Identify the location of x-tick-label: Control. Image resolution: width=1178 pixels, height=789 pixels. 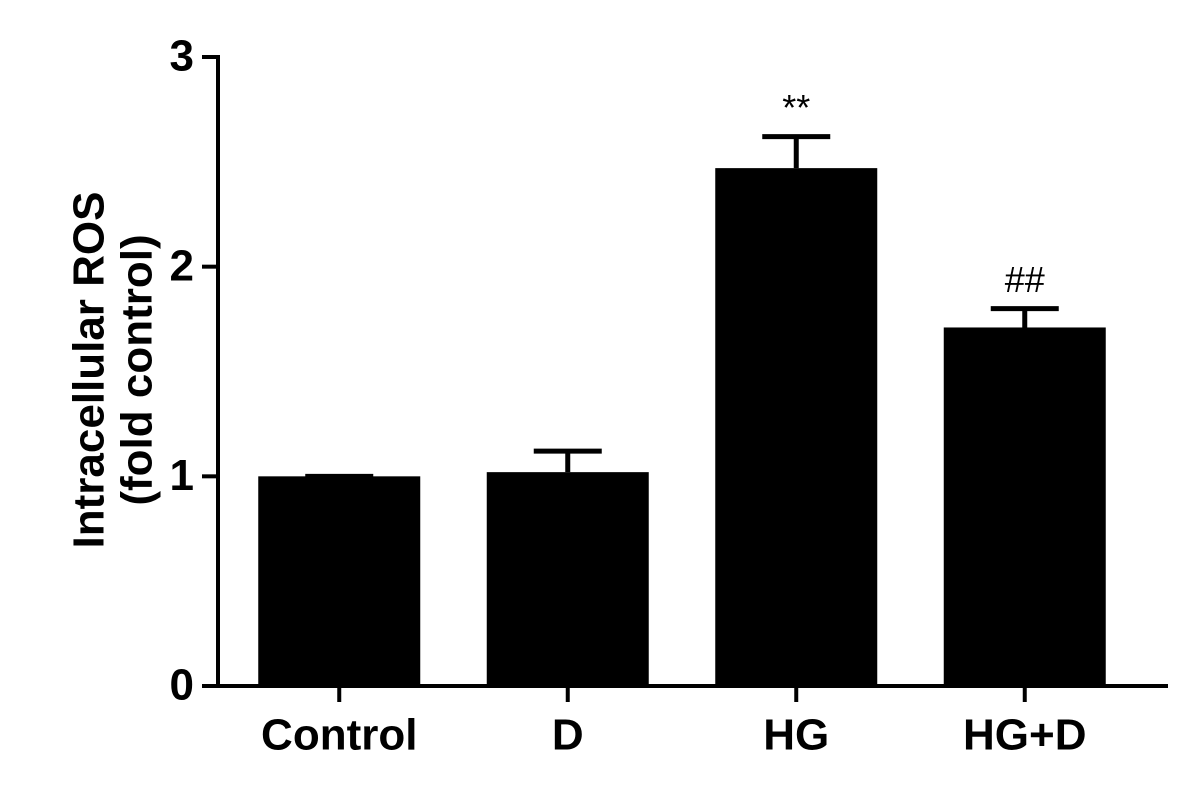
(339, 735).